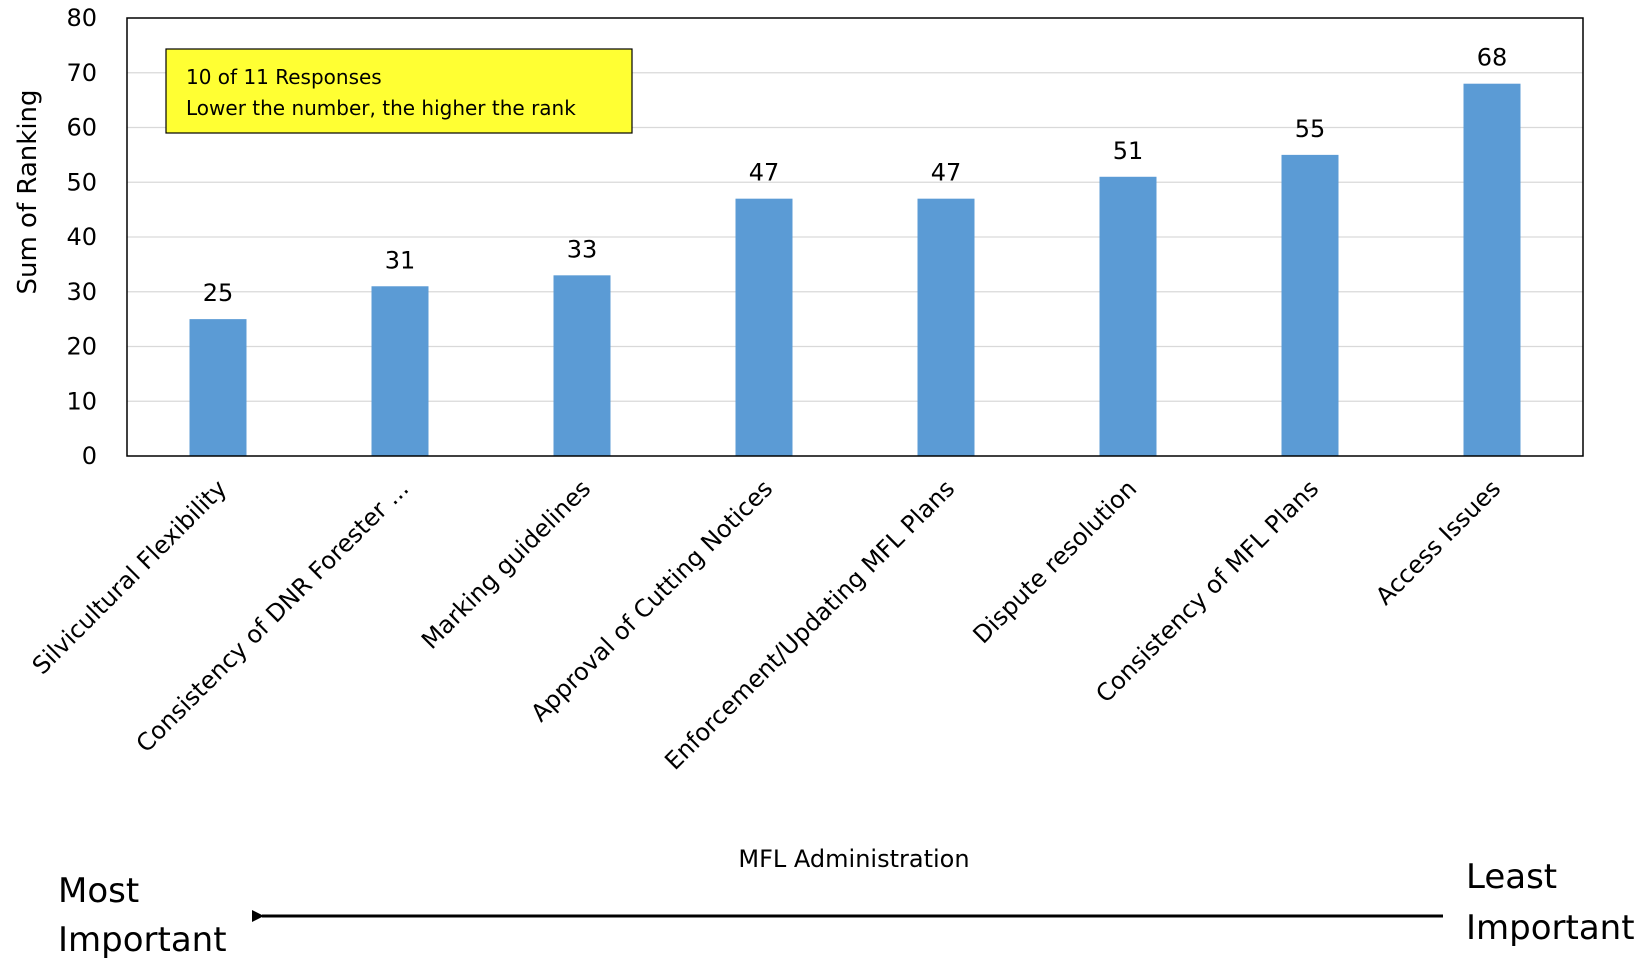 Image resolution: width=1651 pixels, height=958 pixels. I want to click on y-tick-label: 40, so click(81, 237).